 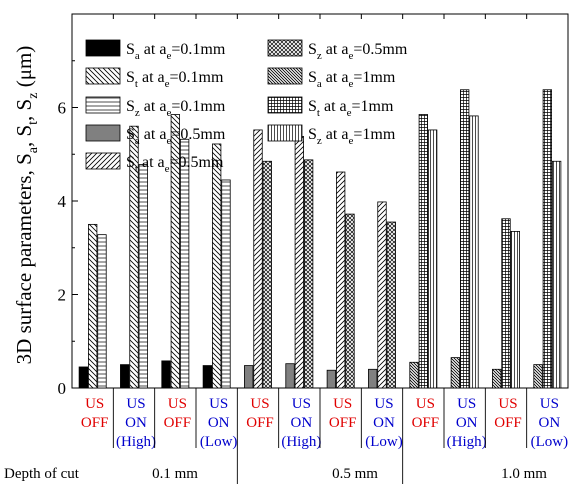 I want to click on x-axis-label: Depth of cut, so click(x=42, y=474).